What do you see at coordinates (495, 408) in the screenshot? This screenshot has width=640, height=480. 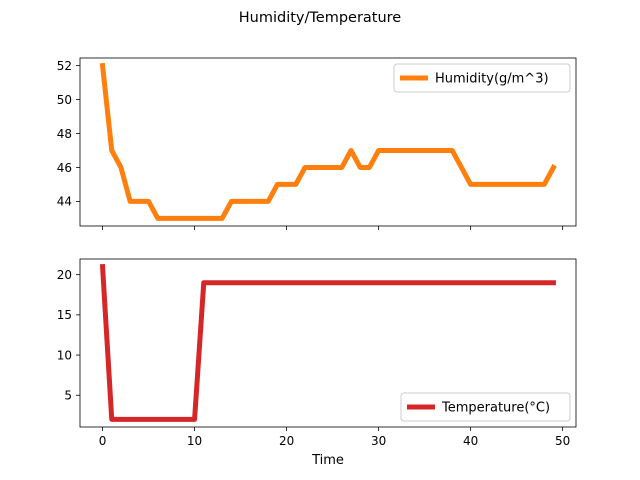 I see `legend-label: Temperature(°C)` at bounding box center [495, 408].